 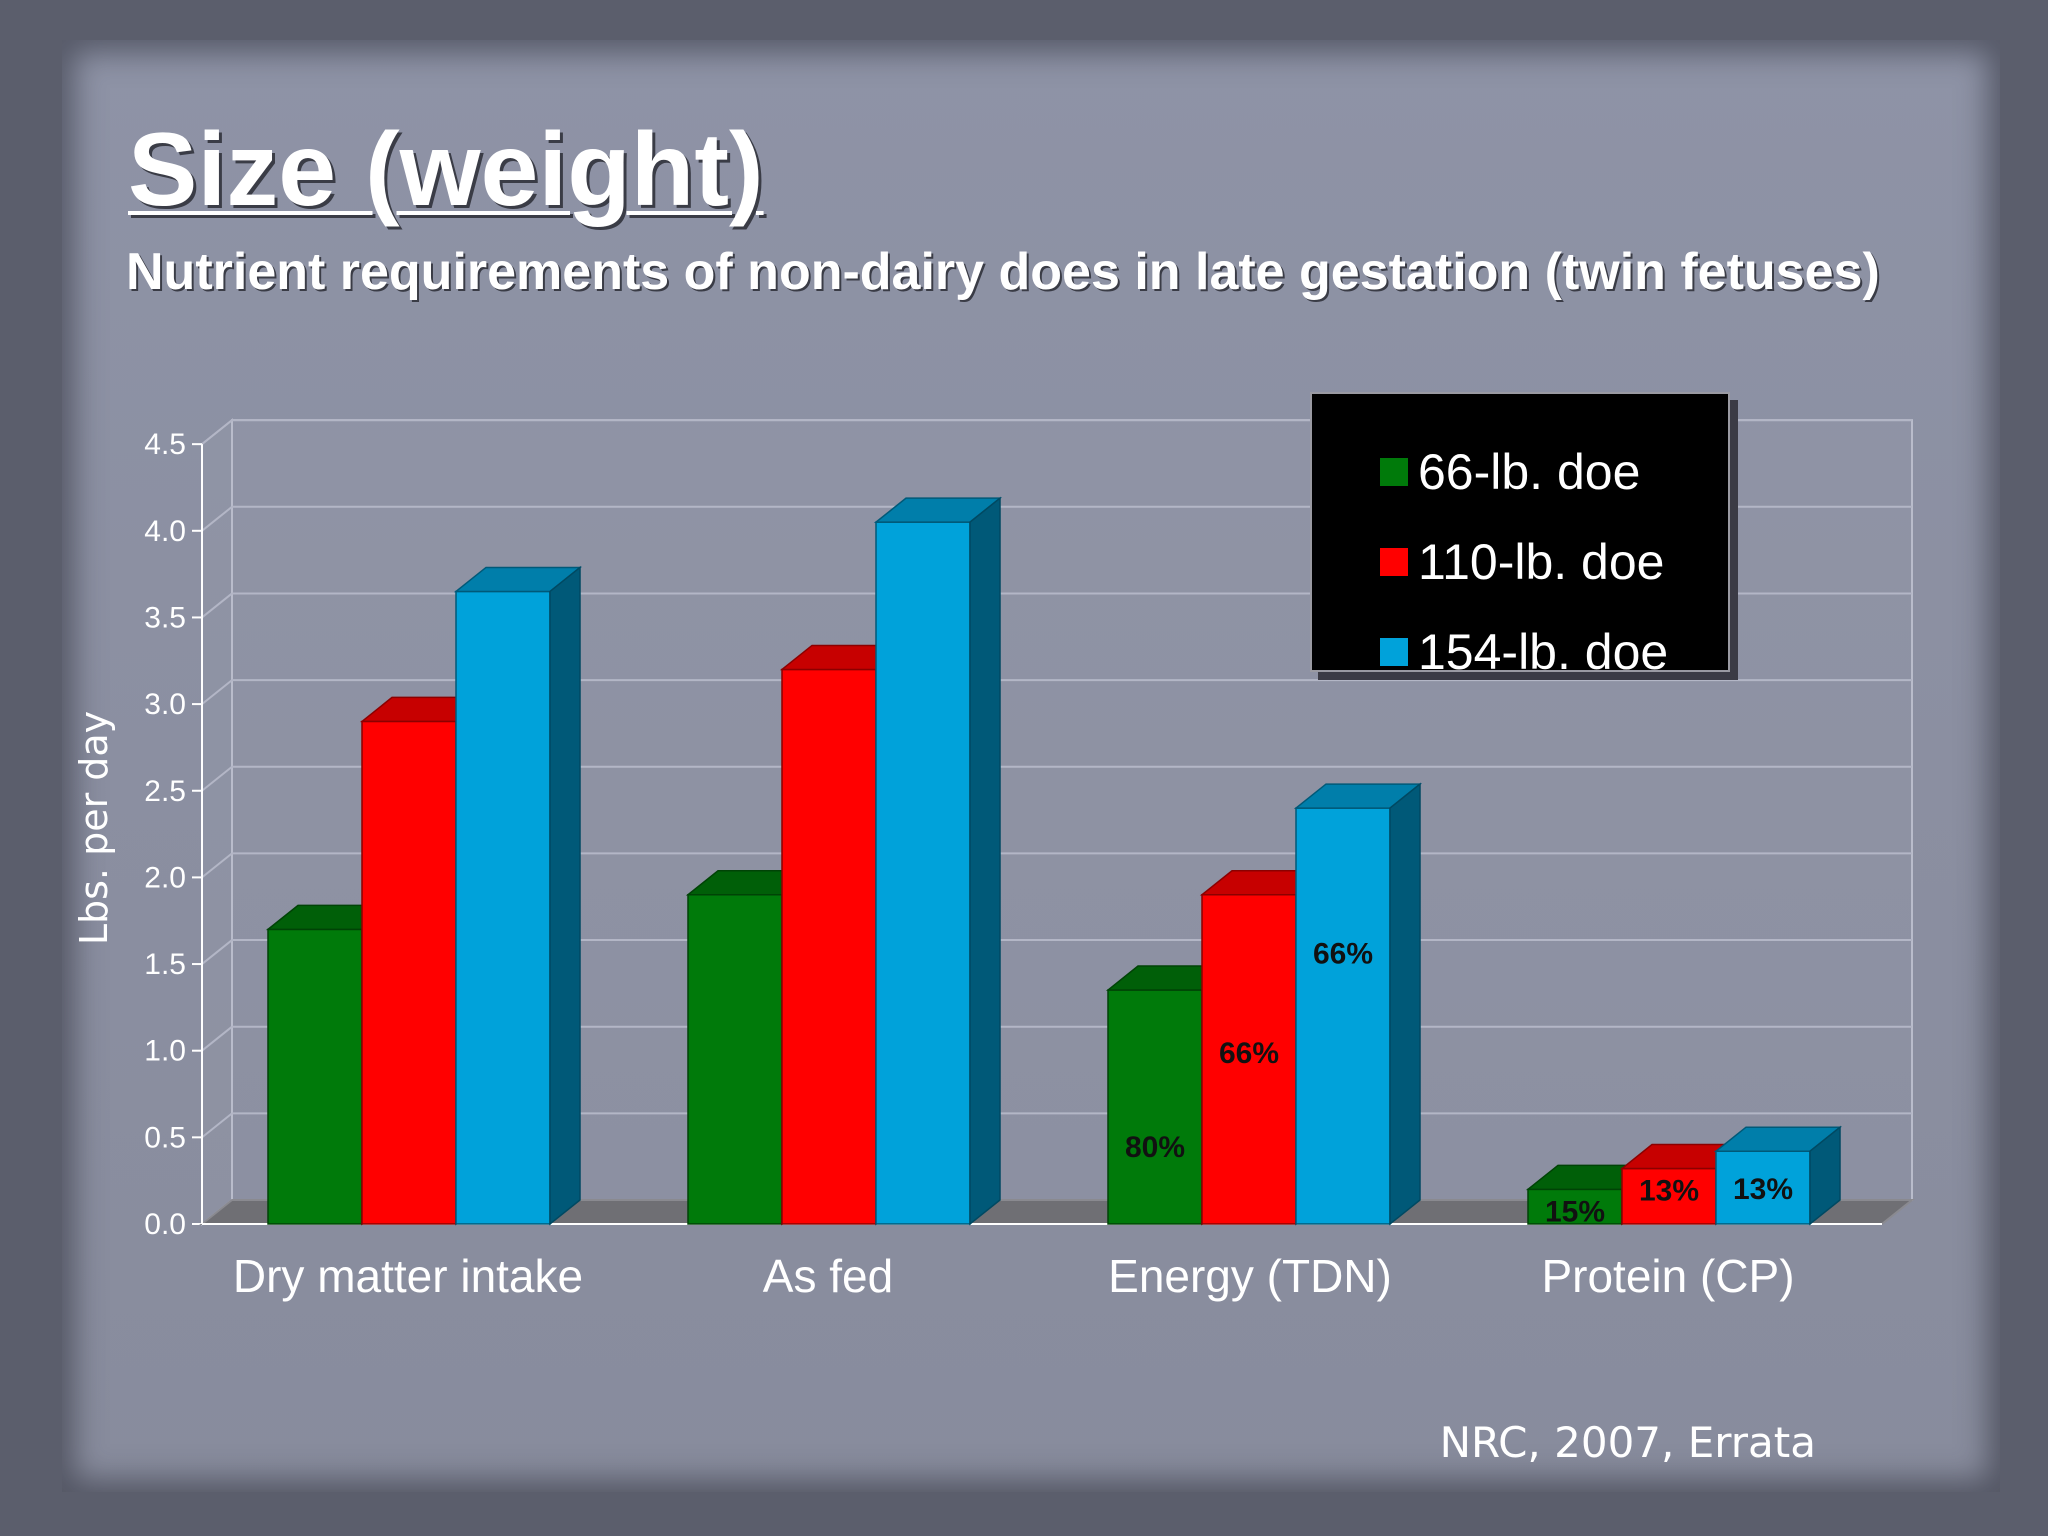 I want to click on legend-swatch-110lb, so click(x=1394, y=562).